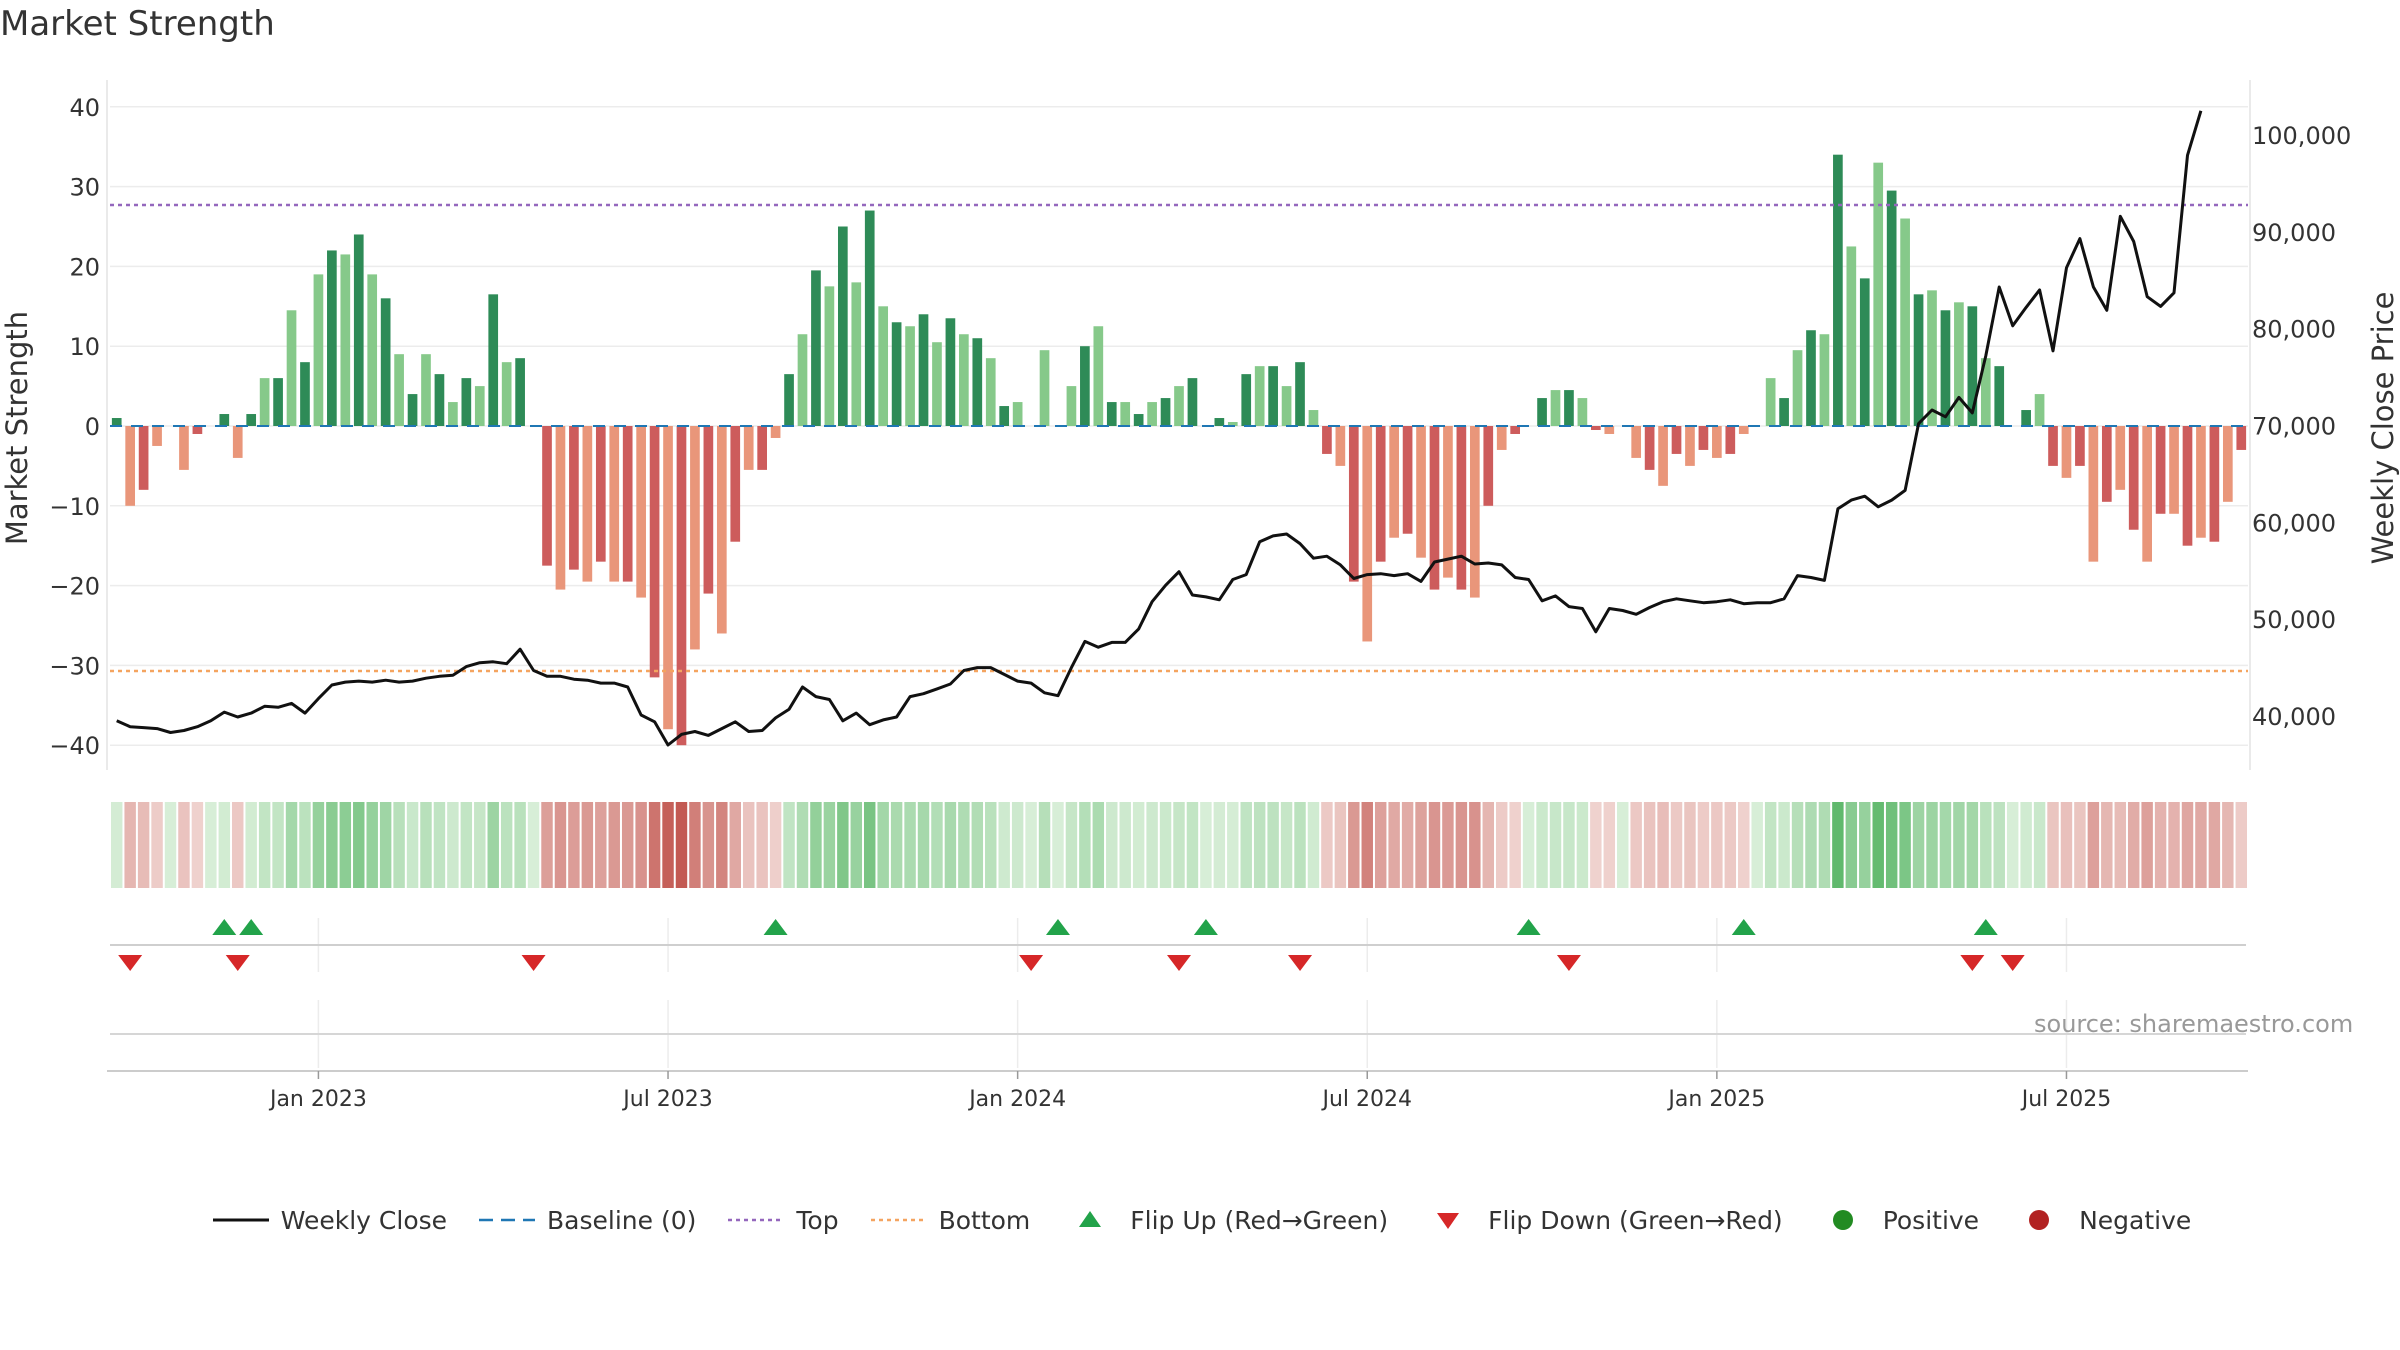  What do you see at coordinates (74, 666) in the screenshot?
I see `left-tick-label: −30` at bounding box center [74, 666].